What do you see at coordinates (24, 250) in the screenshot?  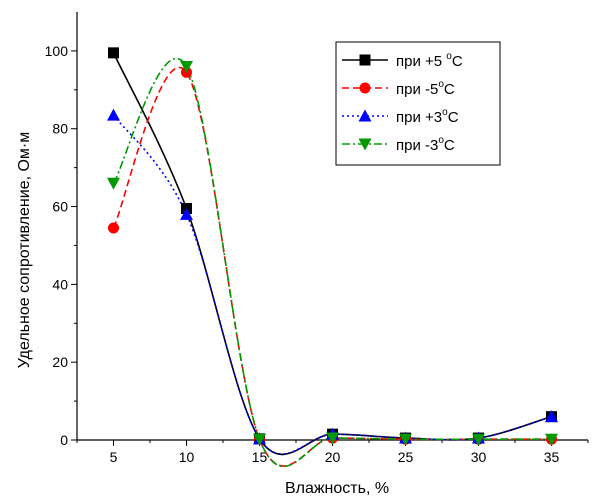 I see `y-axis-label: Удельное сопротивление, Ом·м` at bounding box center [24, 250].